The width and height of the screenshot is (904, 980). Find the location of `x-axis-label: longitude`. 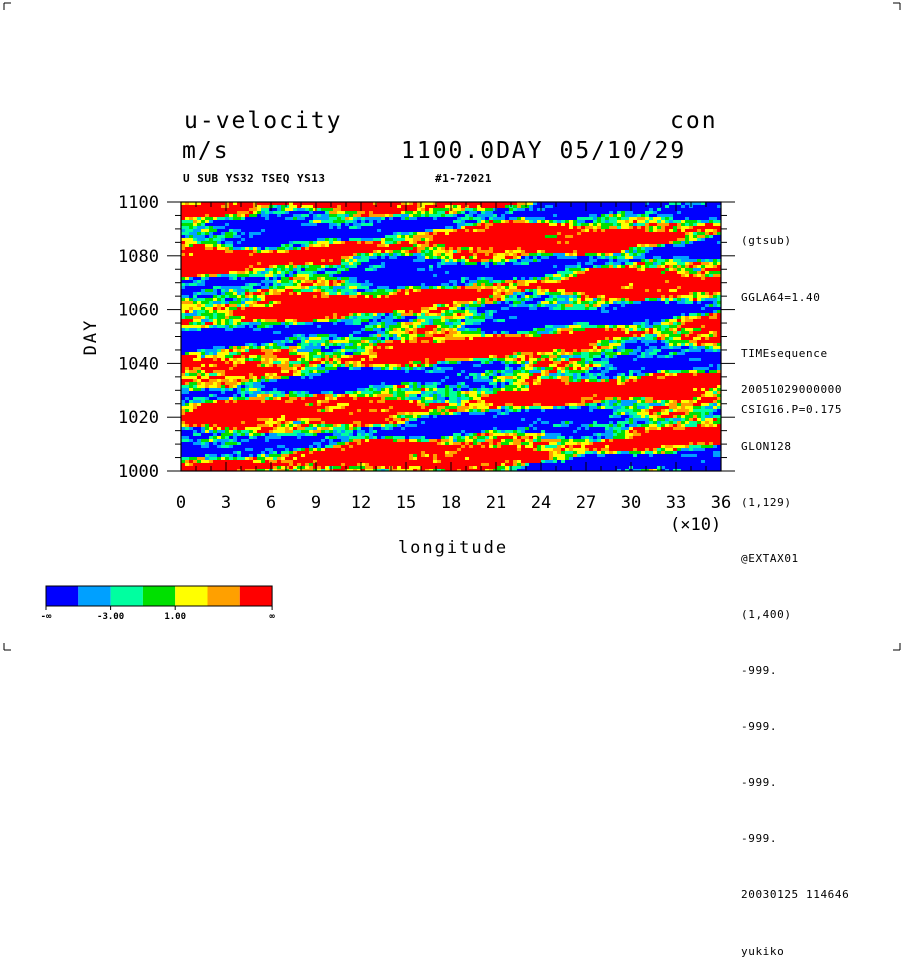

x-axis-label: longitude is located at coordinates (453, 548).